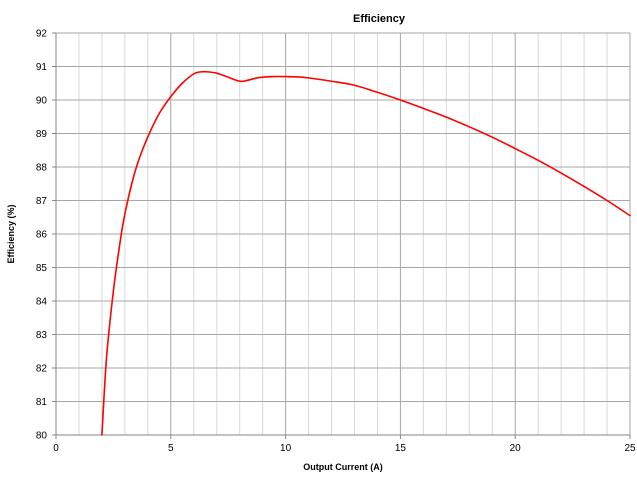  What do you see at coordinates (344, 444) in the screenshot?
I see `x-tick-labels: 0 5 10 15 20 25` at bounding box center [344, 444].